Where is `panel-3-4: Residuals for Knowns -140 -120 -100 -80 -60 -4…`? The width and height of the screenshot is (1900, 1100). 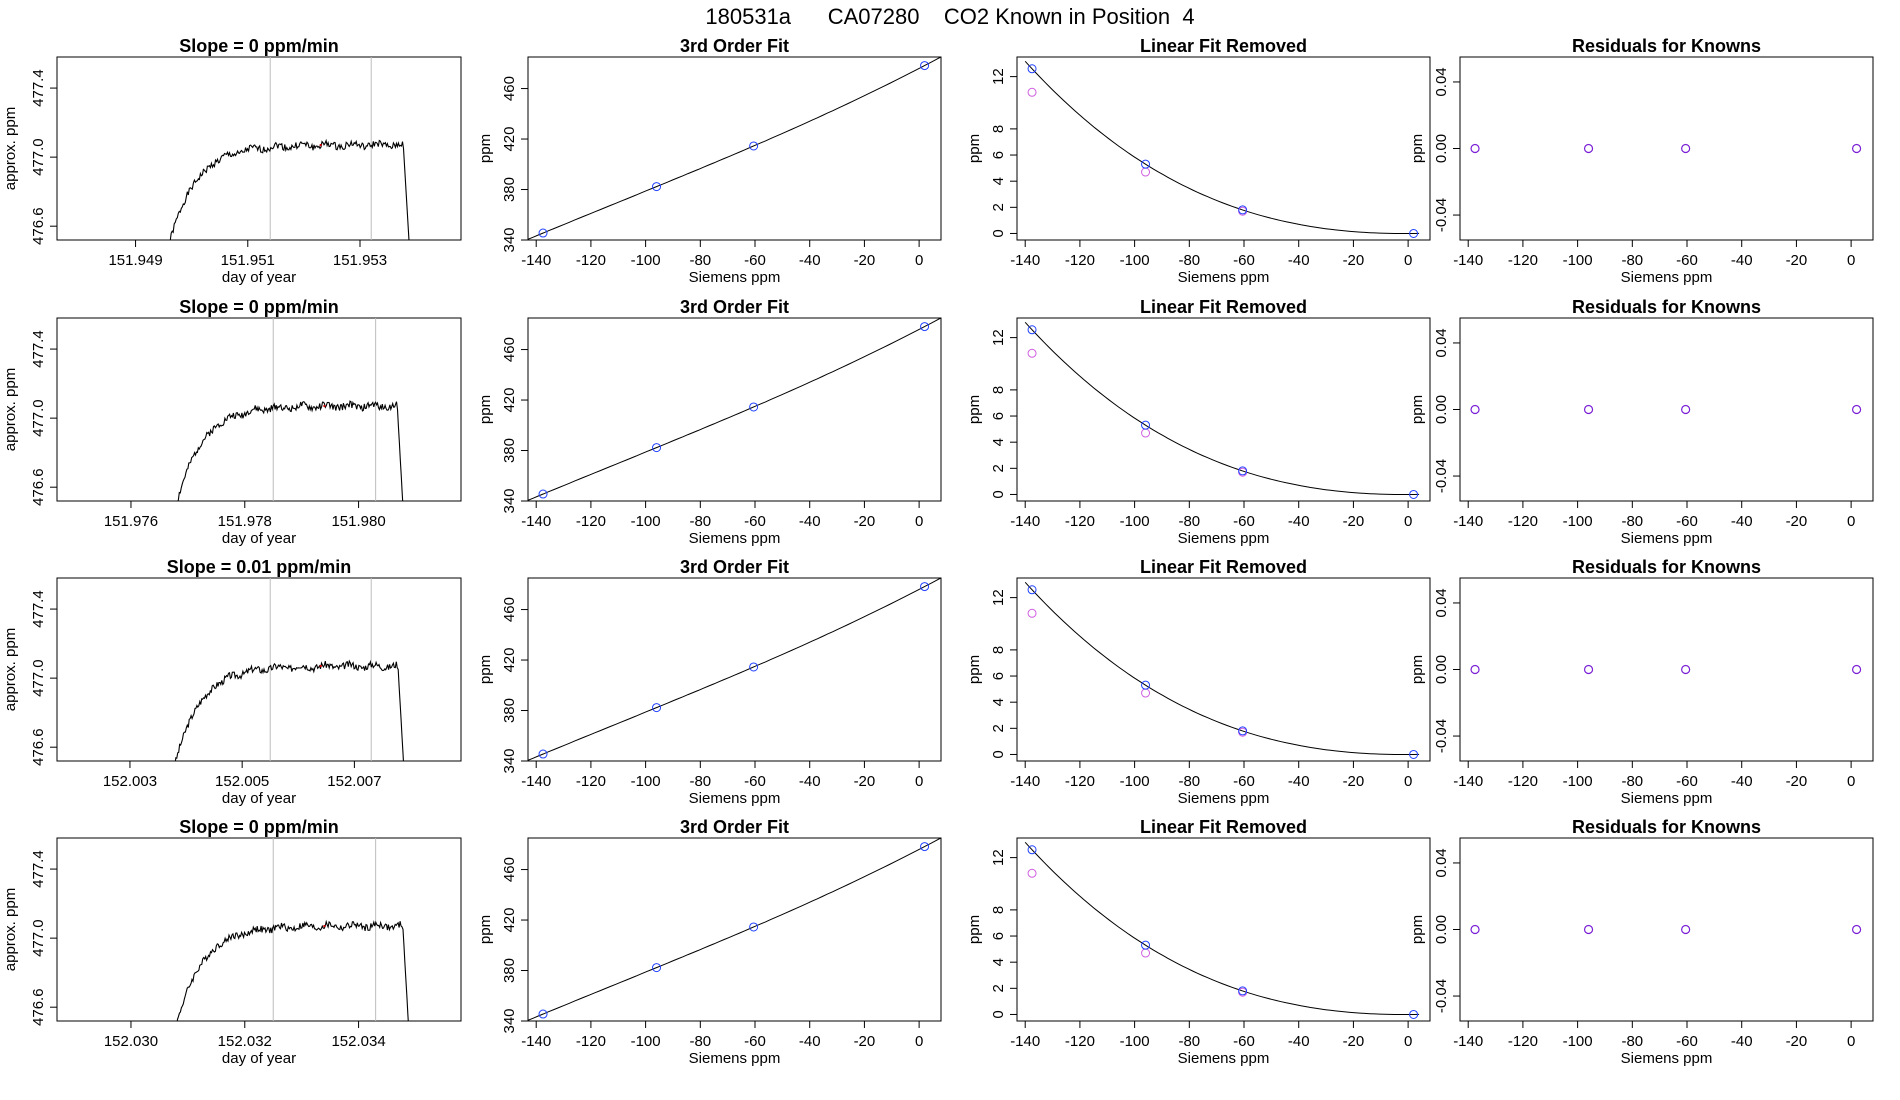 panel-3-4: Residuals for Knowns -140 -120 -100 -80 -60 -4… is located at coordinates (1641, 682).